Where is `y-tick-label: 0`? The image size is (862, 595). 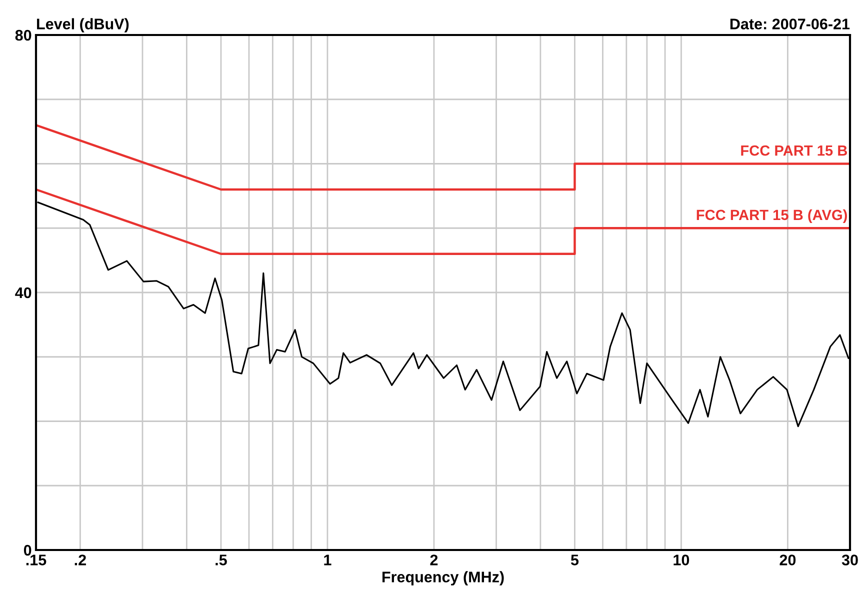
y-tick-label: 0 is located at coordinates (28, 550).